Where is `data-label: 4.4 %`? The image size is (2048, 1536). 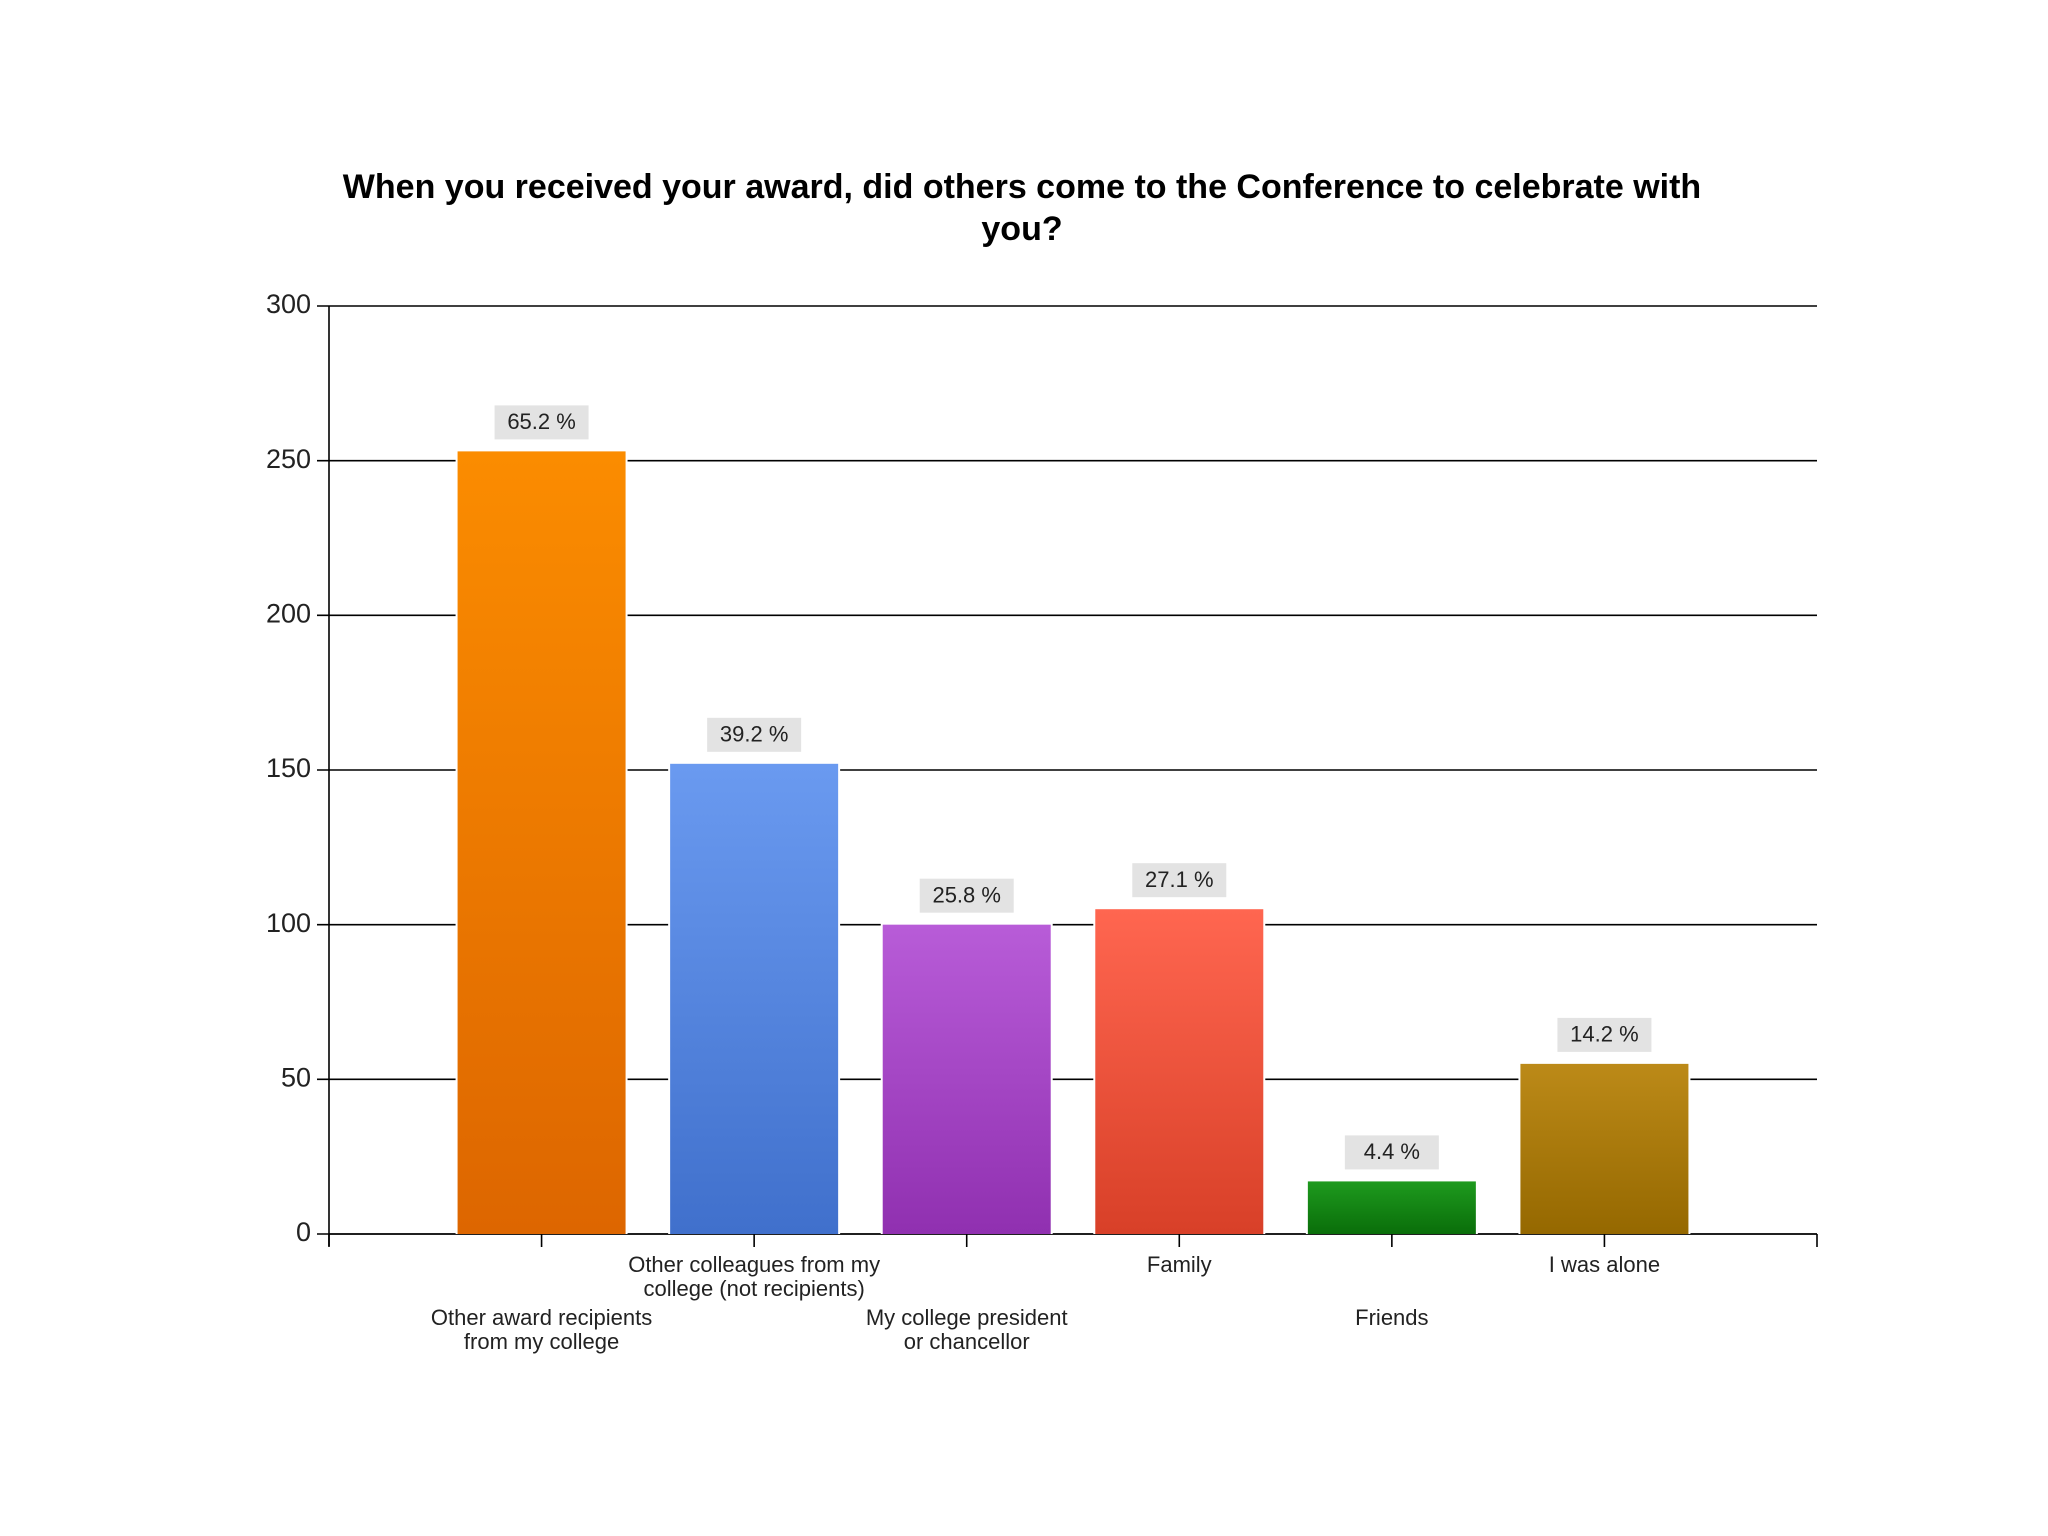 data-label: 4.4 % is located at coordinates (1392, 1151).